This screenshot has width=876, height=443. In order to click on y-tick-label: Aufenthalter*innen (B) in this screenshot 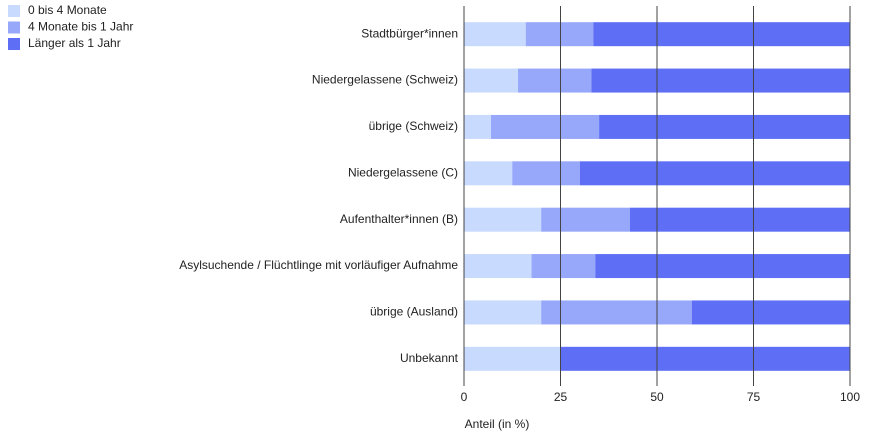, I will do `click(399, 219)`.